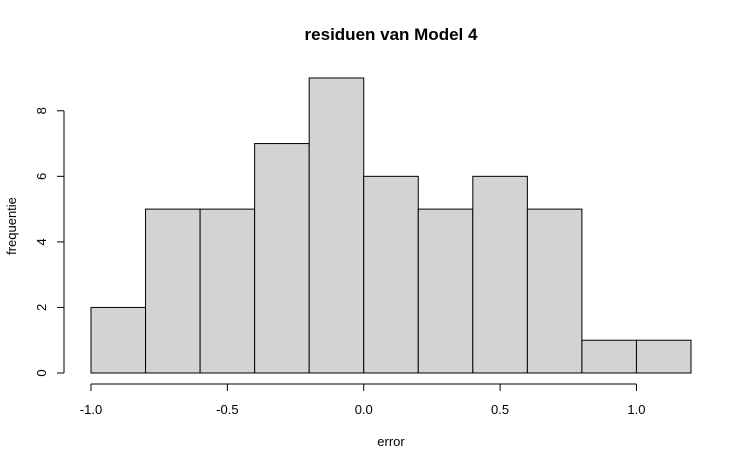 This screenshot has width=750, height=468. I want to click on y-axis: 0 2 4 6 8, so click(49, 242).